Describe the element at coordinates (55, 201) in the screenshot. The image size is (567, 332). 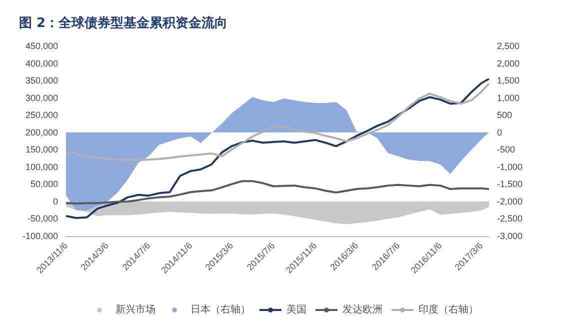
I see `y-tick-label: 0` at that location.